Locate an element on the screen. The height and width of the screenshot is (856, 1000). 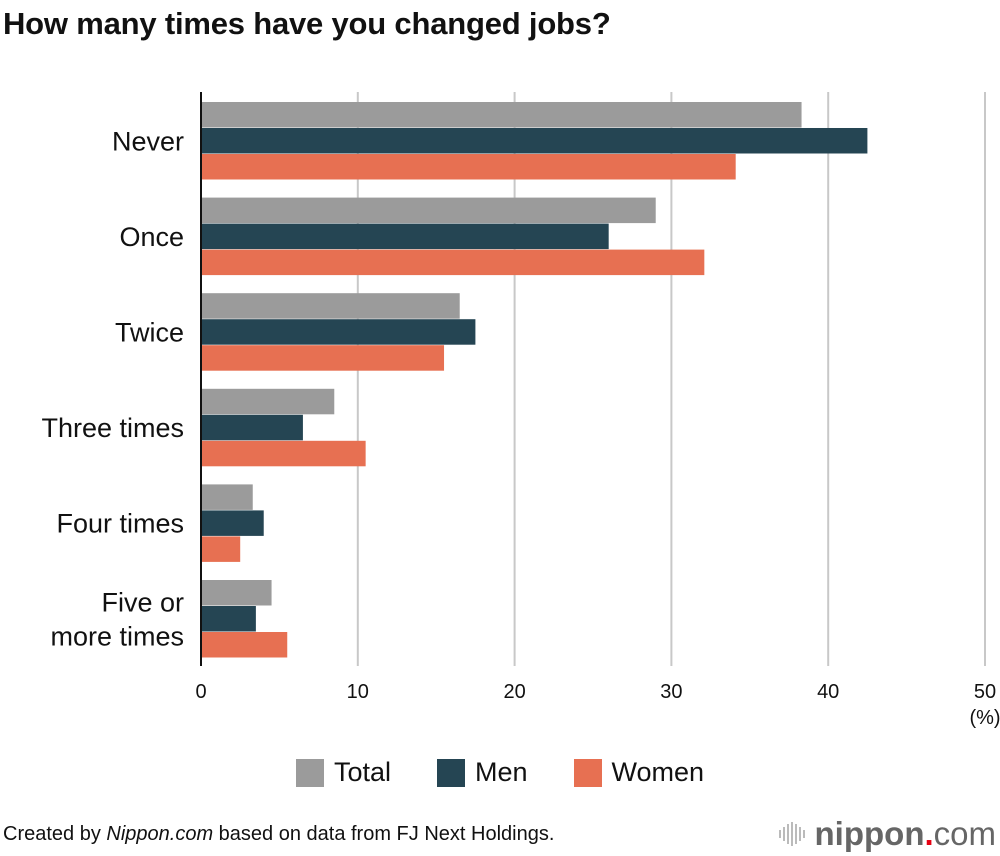
x-tick-label: 30 is located at coordinates (671, 692).